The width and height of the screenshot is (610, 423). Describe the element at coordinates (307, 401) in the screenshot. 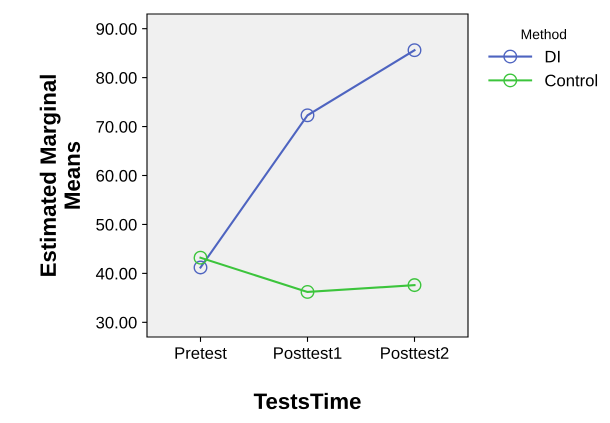

I see `x-axis-title: TestsTime` at that location.